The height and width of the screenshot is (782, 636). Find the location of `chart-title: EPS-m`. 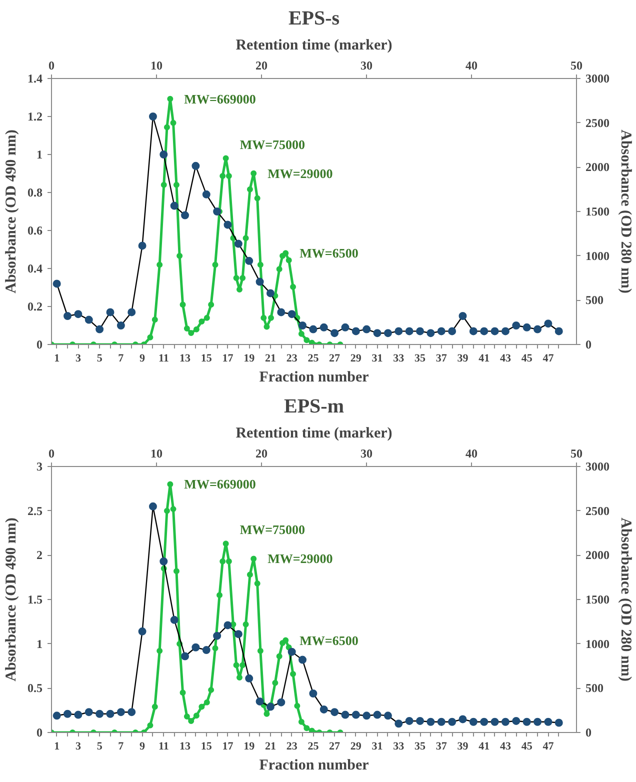

chart-title: EPS-m is located at coordinates (314, 407).